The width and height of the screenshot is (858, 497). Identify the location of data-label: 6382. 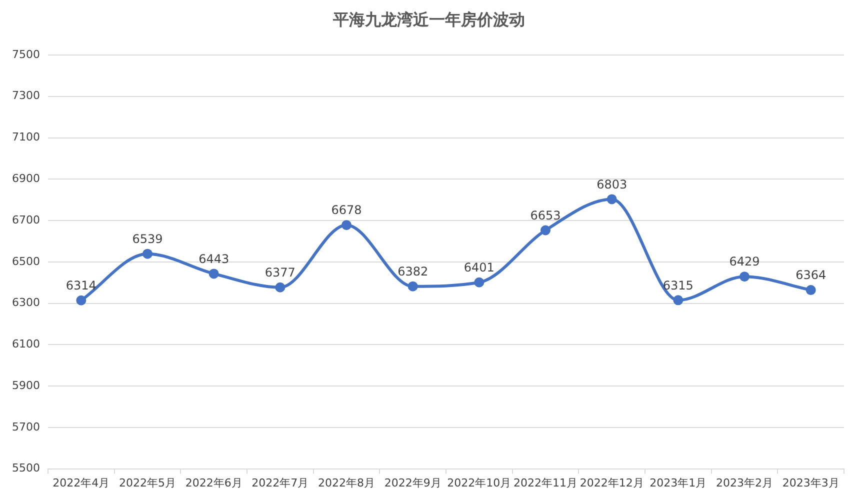
(413, 271).